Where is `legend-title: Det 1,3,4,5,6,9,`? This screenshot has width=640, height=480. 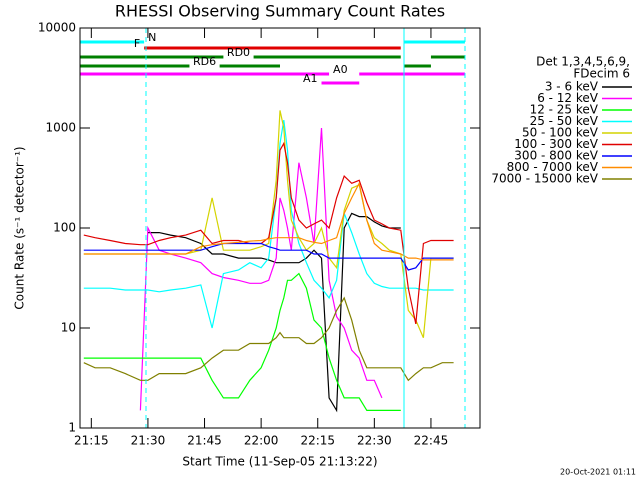 legend-title: Det 1,3,4,5,6,9, is located at coordinates (583, 62).